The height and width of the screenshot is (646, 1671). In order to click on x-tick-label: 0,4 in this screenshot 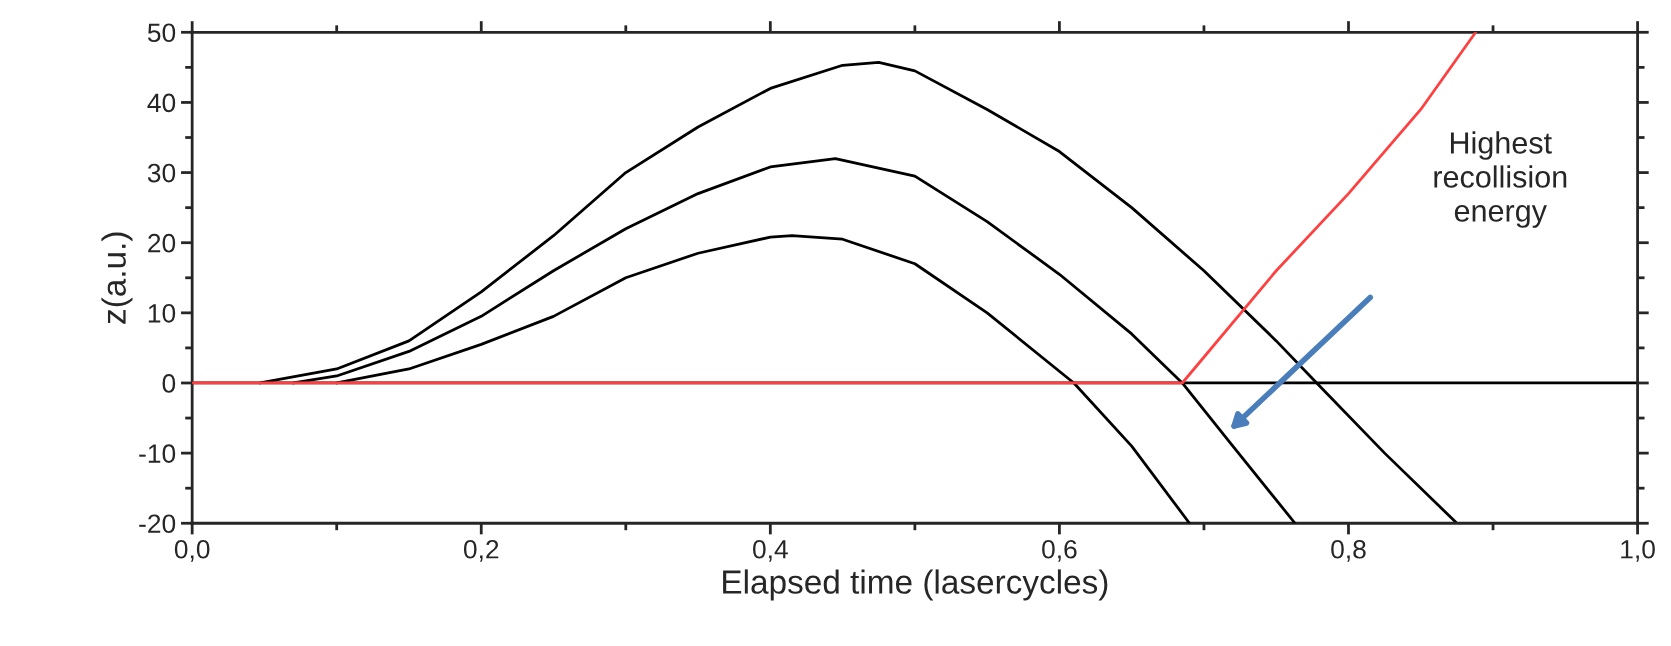, I will do `click(770, 550)`.